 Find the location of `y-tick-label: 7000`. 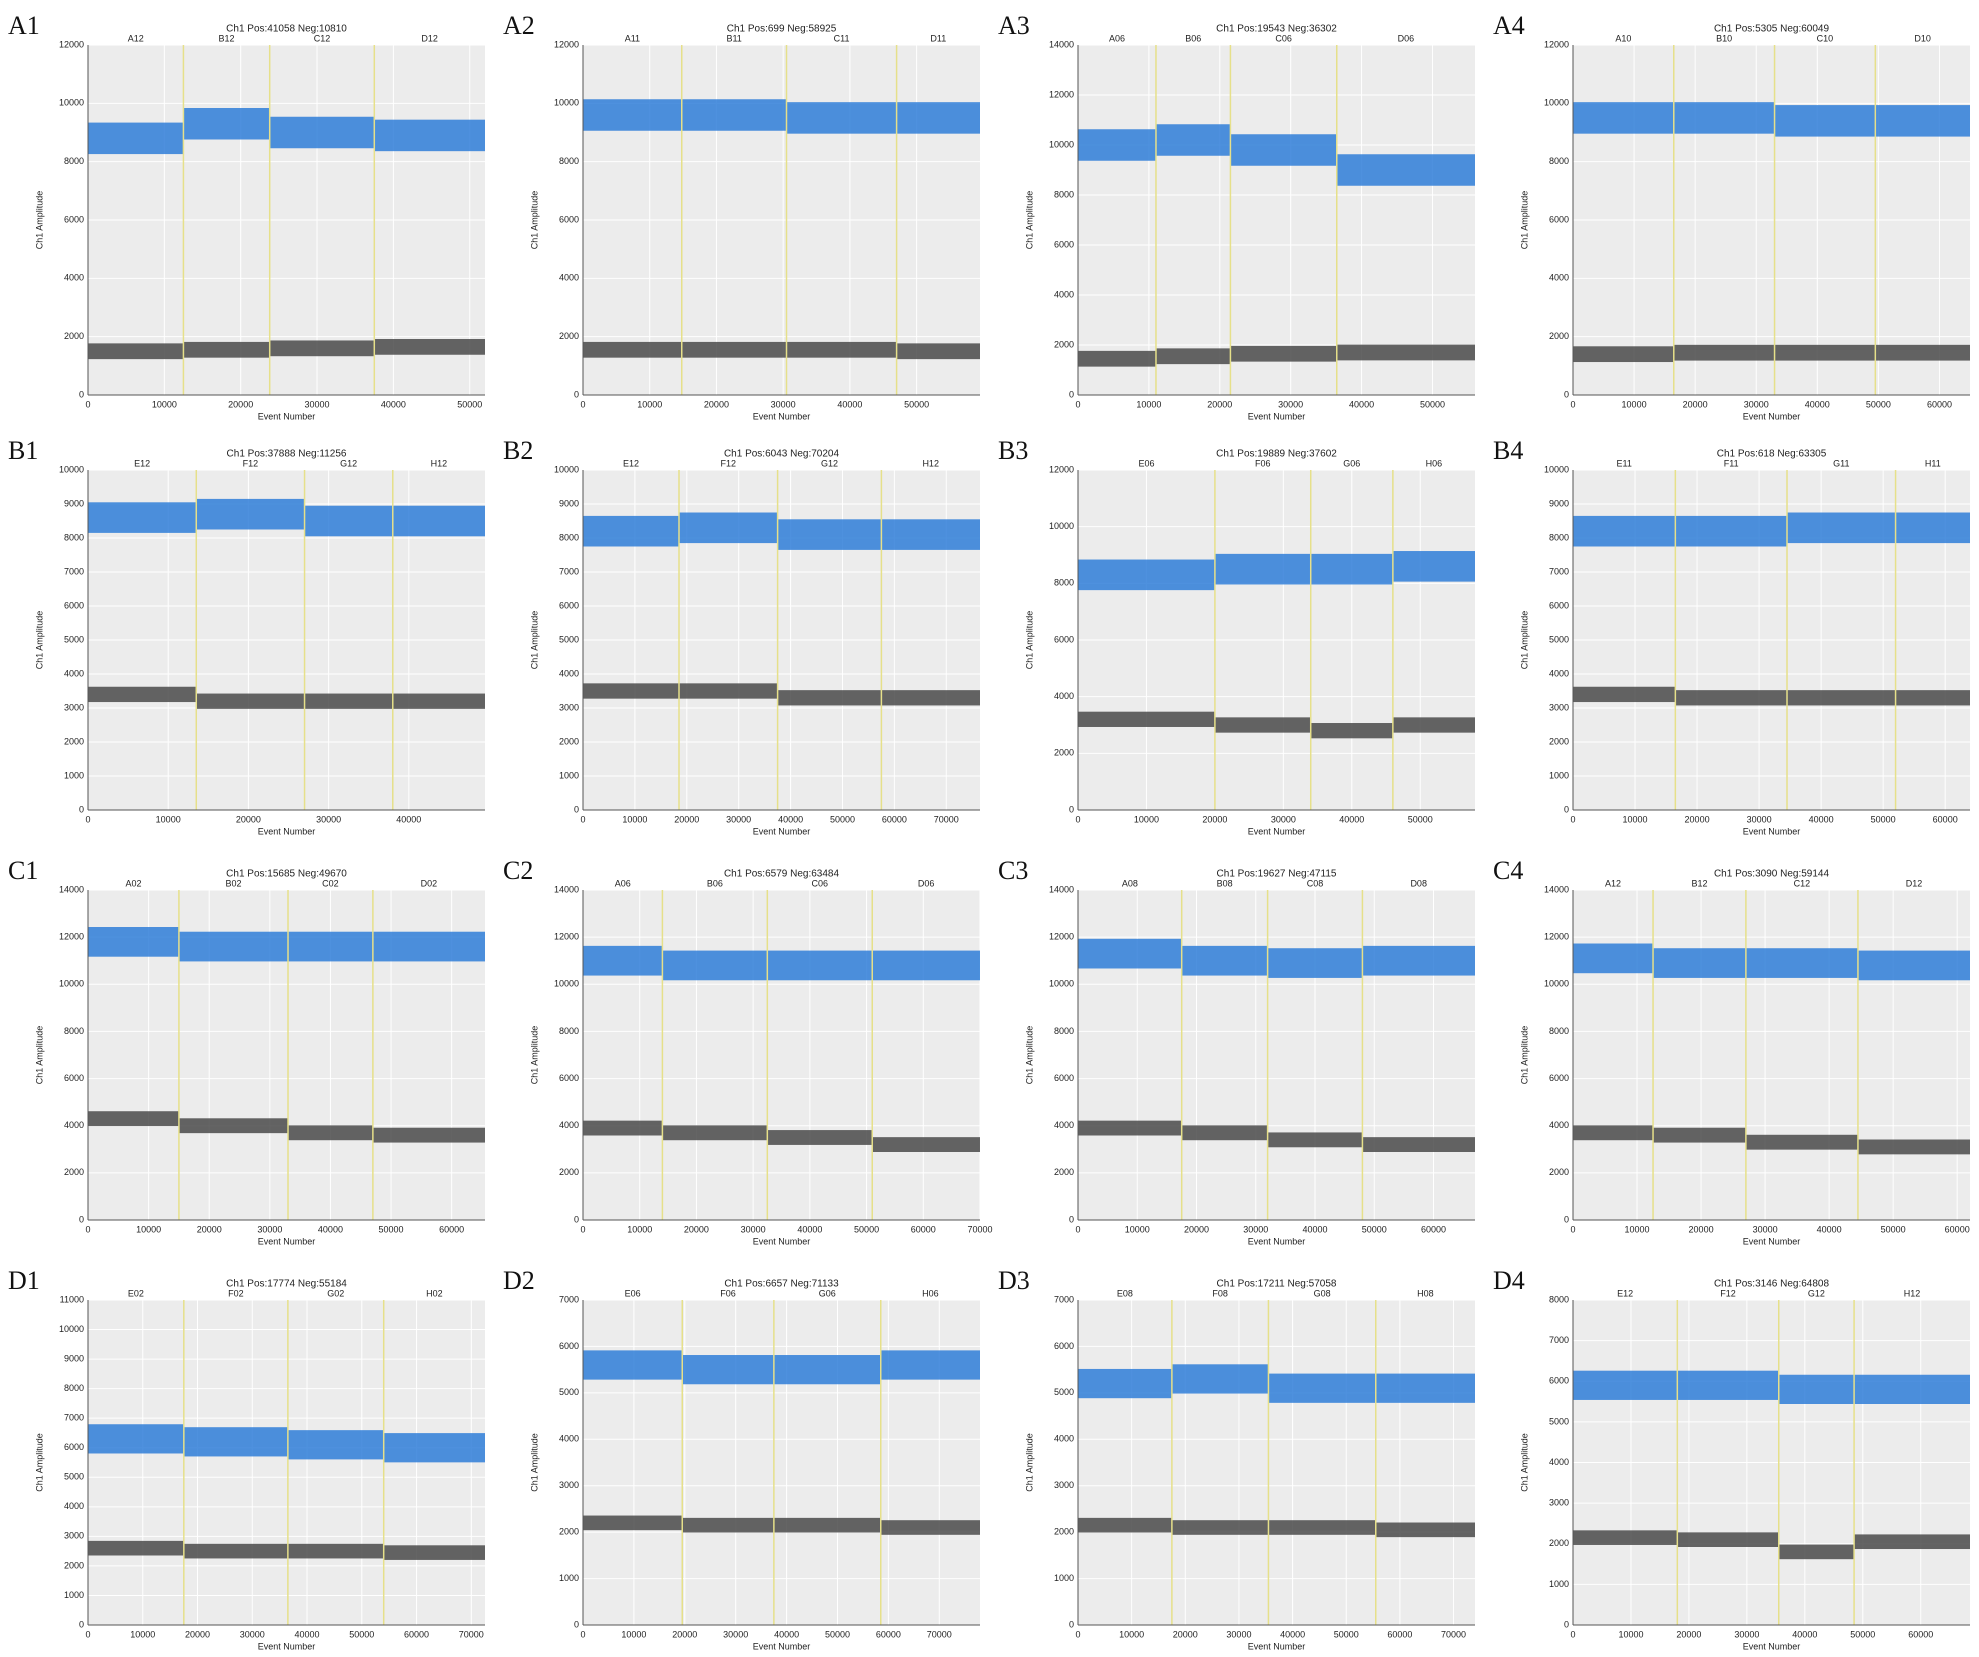

y-tick-label: 7000 is located at coordinates (569, 1299).